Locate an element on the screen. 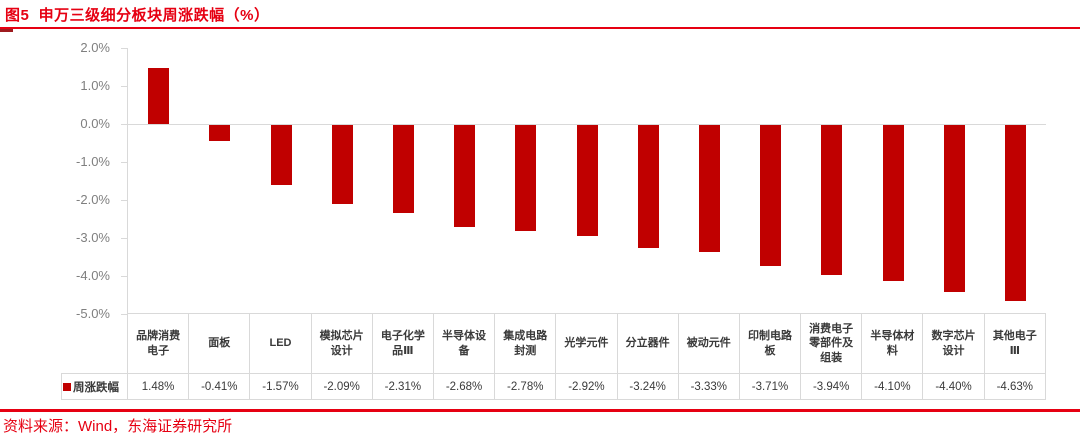 The image size is (1080, 441). title-rule is located at coordinates (540, 28).